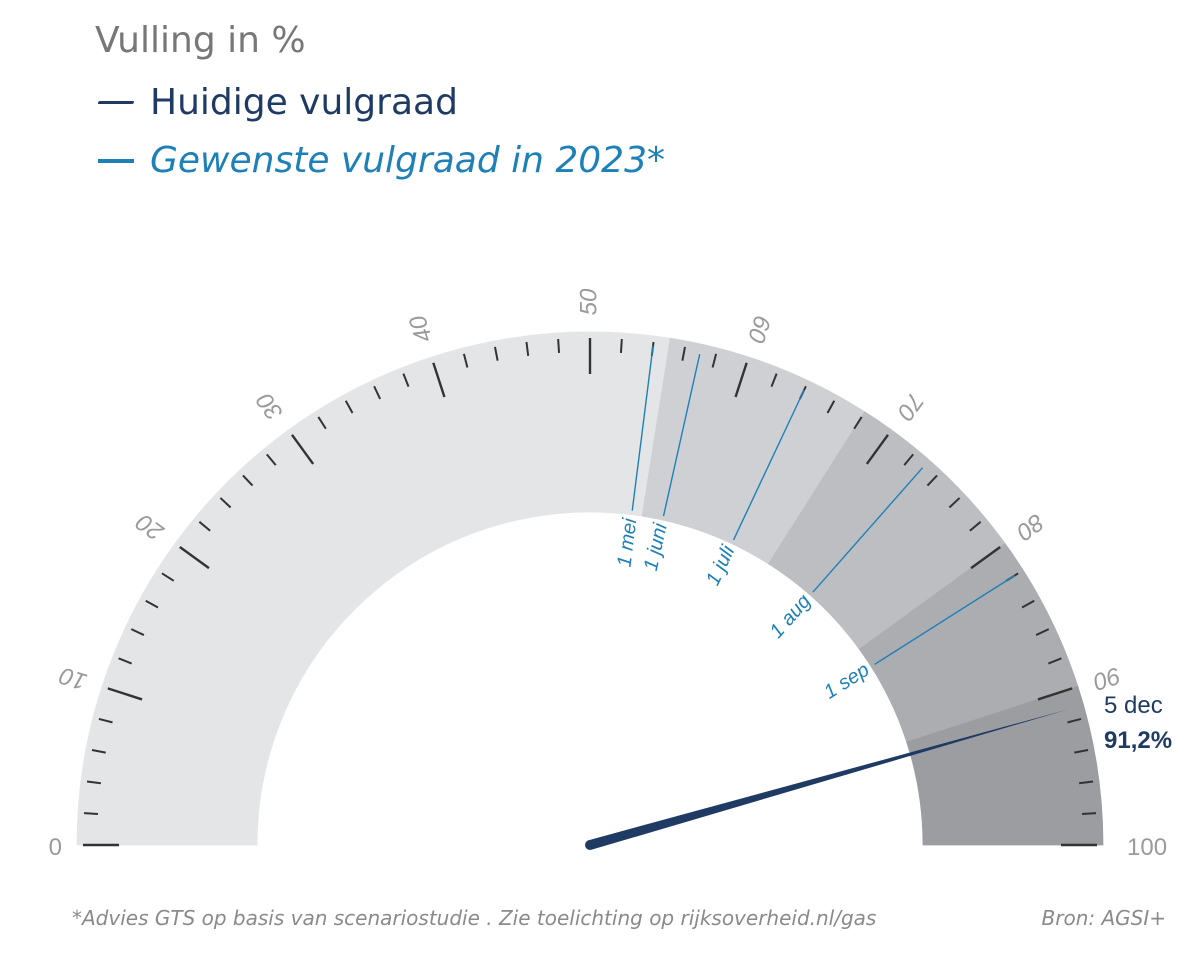  I want to click on tick-label-40: 40, so click(421, 328).